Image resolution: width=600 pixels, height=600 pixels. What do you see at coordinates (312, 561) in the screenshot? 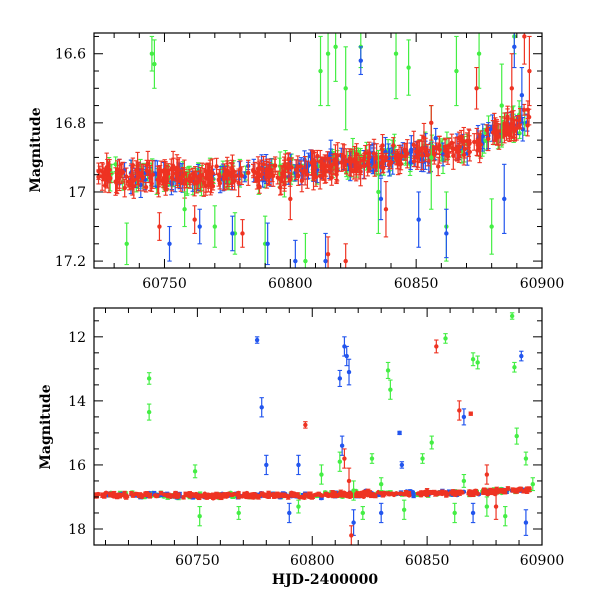
I see `x-tick-label: 60800` at bounding box center [312, 561].